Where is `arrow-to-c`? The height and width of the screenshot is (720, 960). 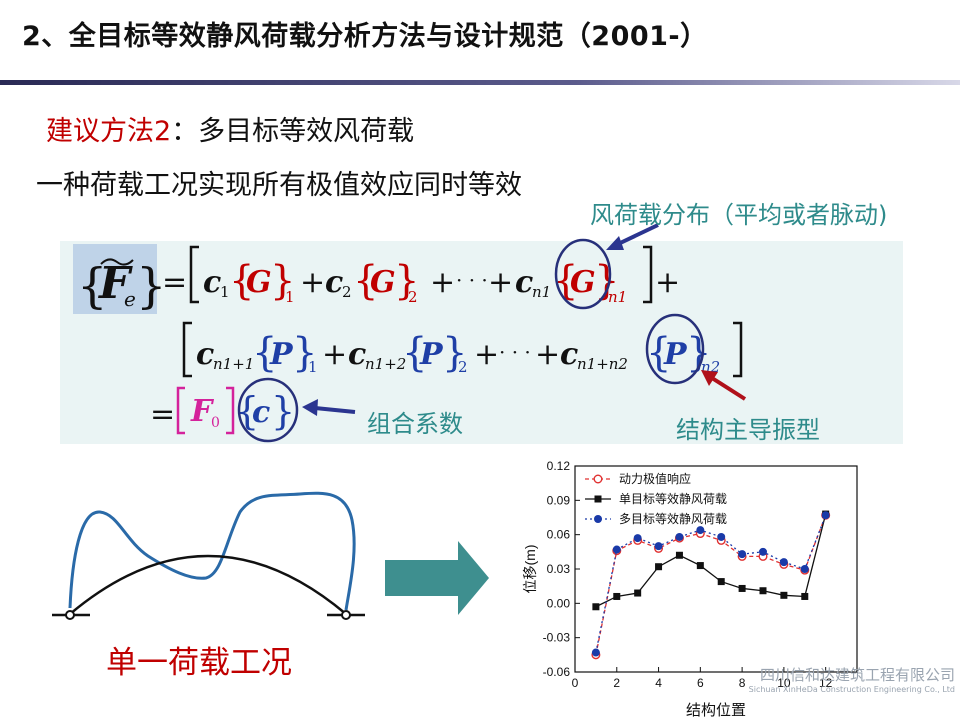
arrow-to-c is located at coordinates (329, 407).